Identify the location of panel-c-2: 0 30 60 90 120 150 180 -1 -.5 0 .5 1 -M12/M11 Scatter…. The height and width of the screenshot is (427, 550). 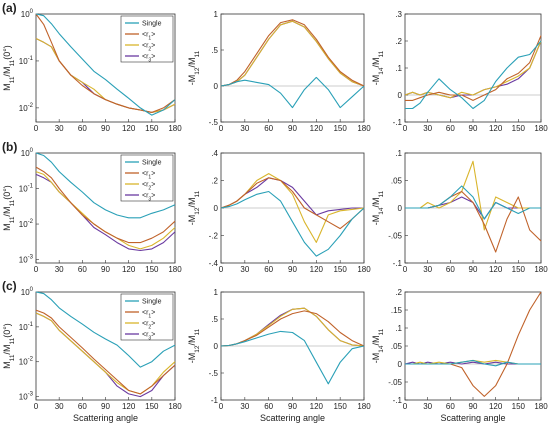
(279, 355).